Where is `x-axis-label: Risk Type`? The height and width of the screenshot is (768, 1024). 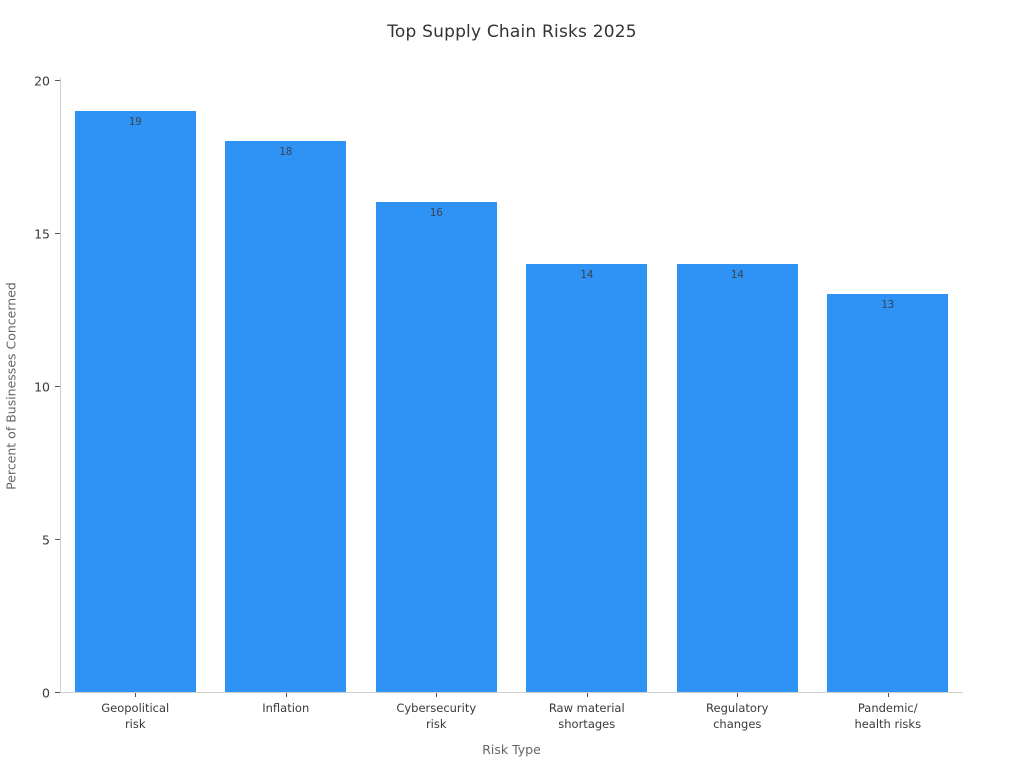 x-axis-label: Risk Type is located at coordinates (511, 749).